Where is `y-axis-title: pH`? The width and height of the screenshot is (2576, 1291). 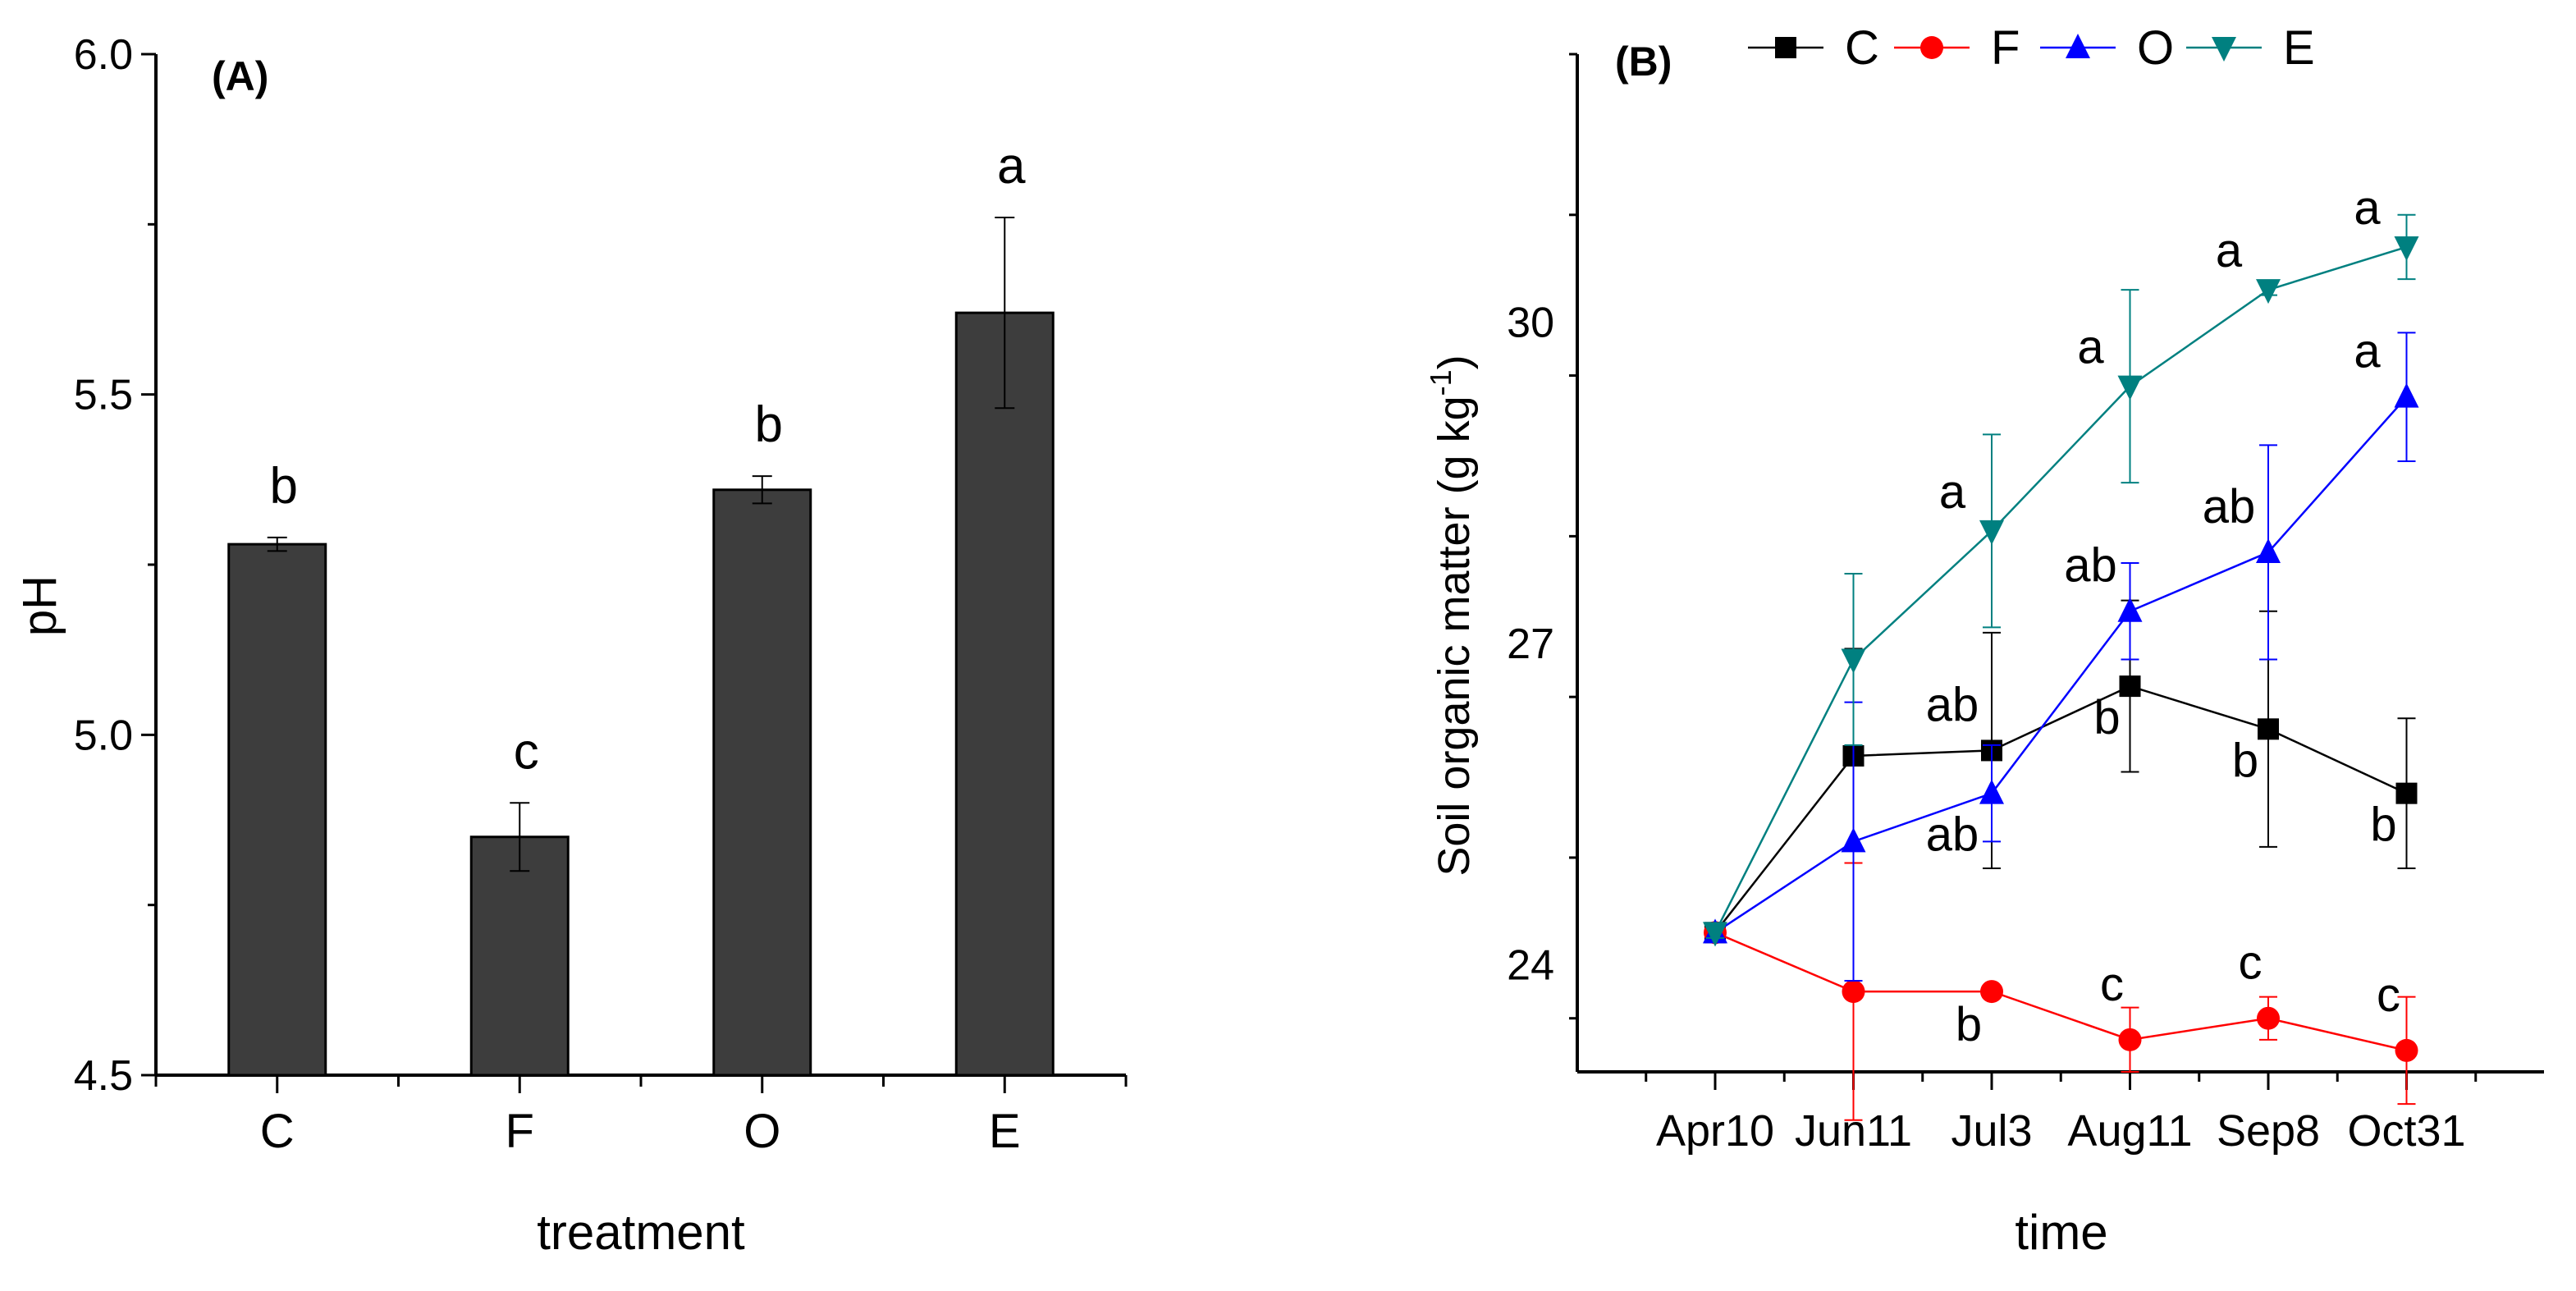
y-axis-title: pH is located at coordinates (39, 605).